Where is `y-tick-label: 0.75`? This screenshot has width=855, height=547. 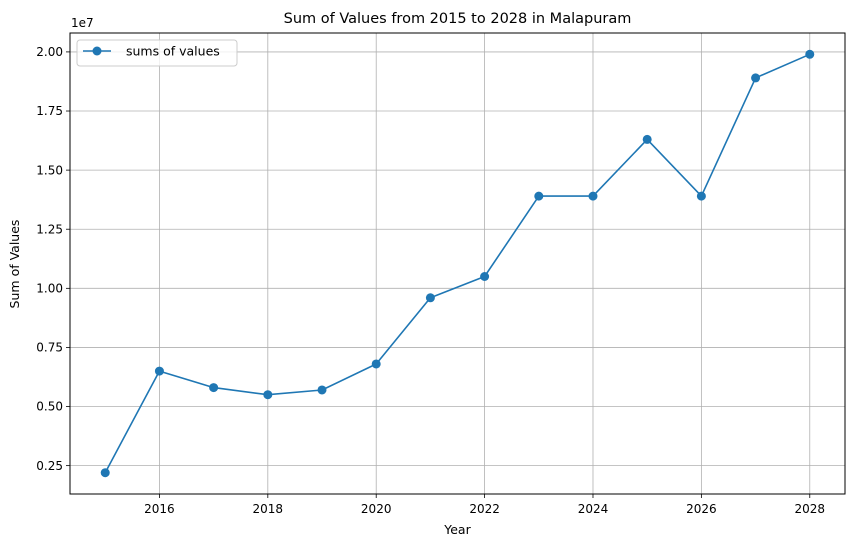 y-tick-label: 0.75 is located at coordinates (49, 348).